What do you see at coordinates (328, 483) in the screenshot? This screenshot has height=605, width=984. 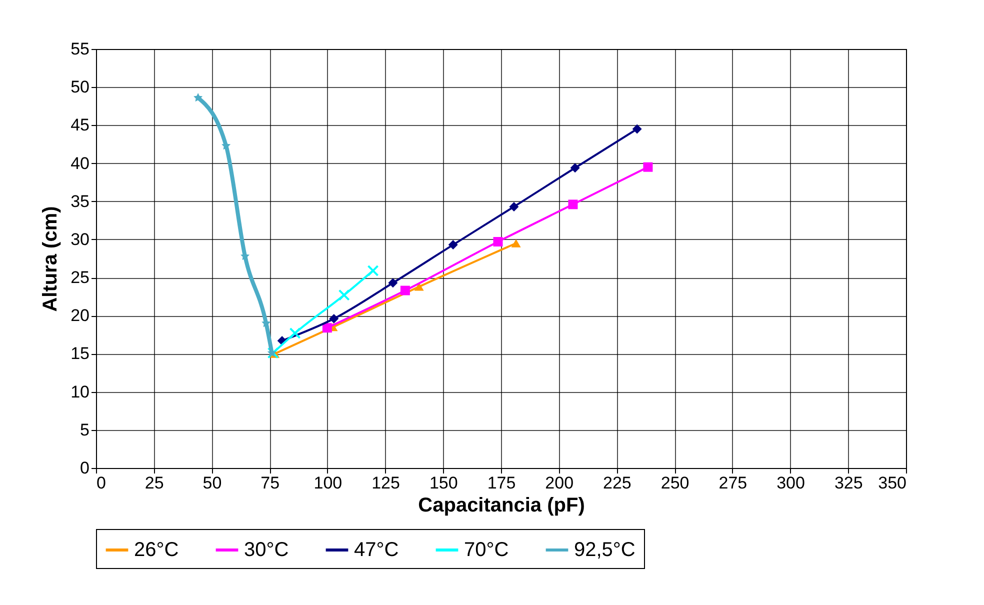 I see `x-tick-label: 100` at bounding box center [328, 483].